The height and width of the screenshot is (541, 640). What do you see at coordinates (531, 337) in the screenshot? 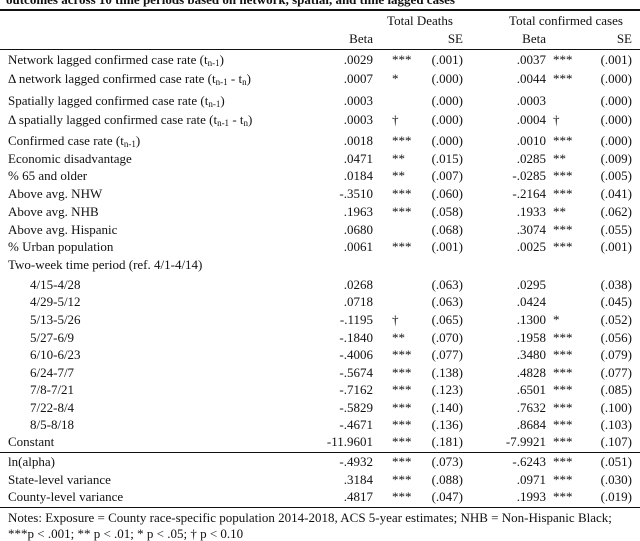
I see `beta-value: .1958` at bounding box center [531, 337].